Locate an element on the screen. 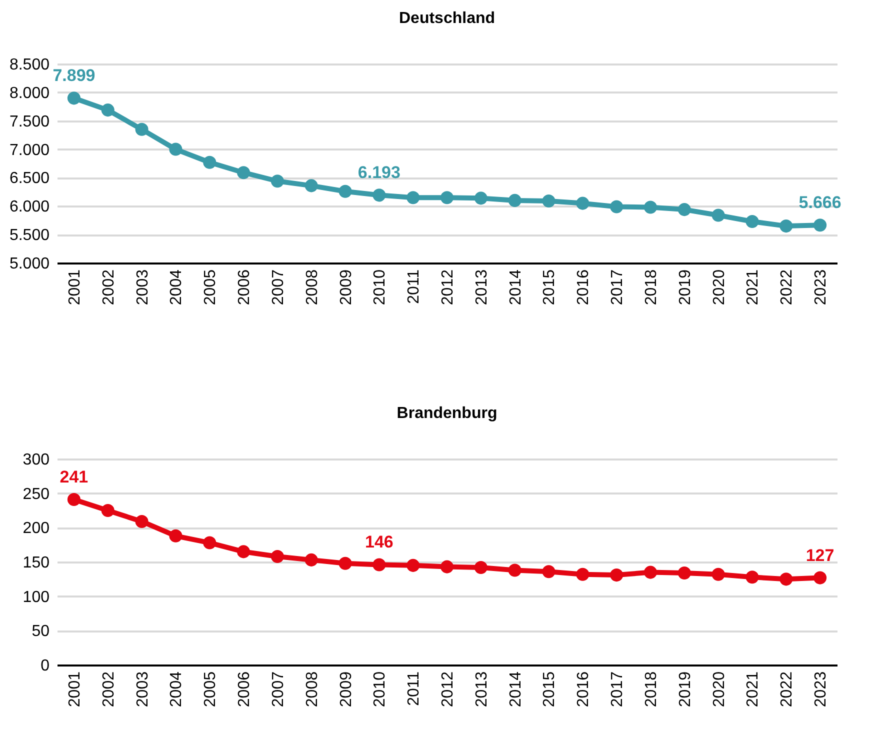  y-tick-label: 7.500 is located at coordinates (29, 121).